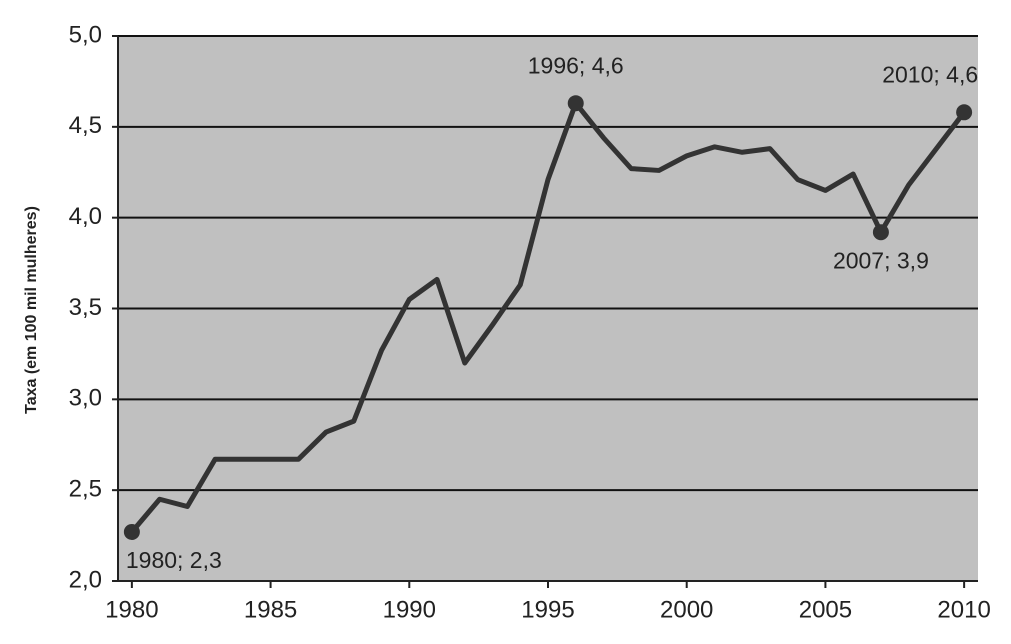  Describe the element at coordinates (85, 307) in the screenshot. I see `y-tick-label: 3,5` at that location.